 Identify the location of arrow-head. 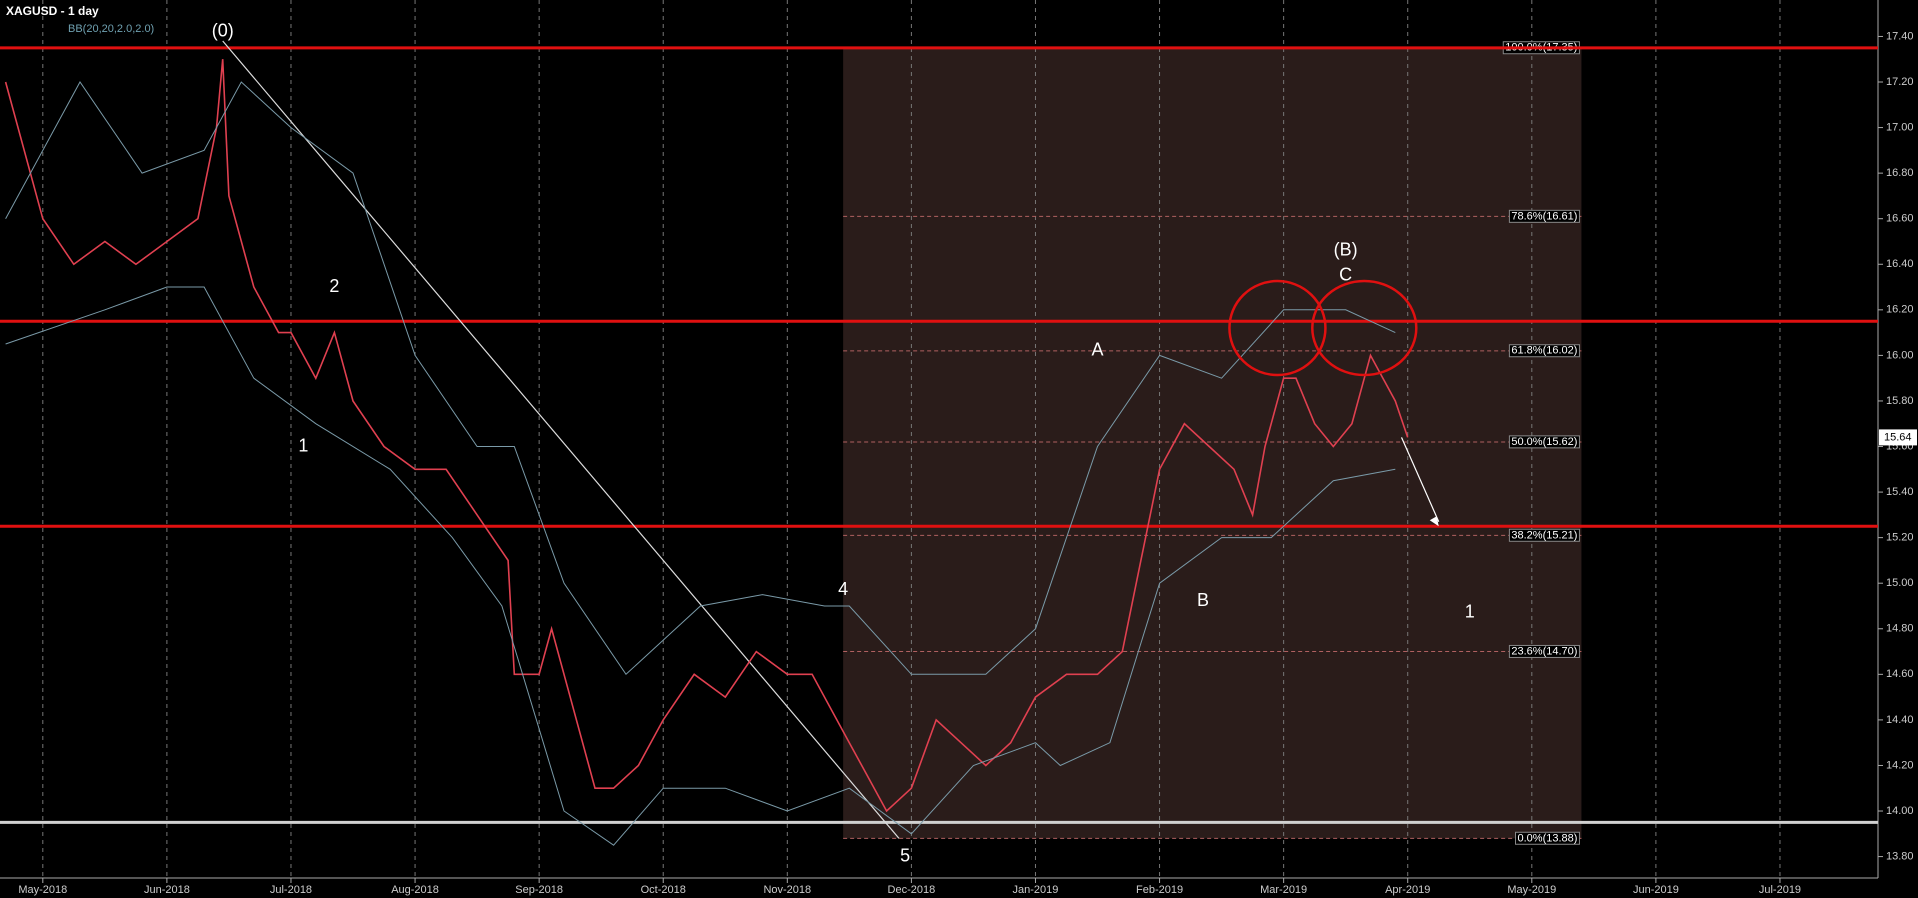
(1434, 521).